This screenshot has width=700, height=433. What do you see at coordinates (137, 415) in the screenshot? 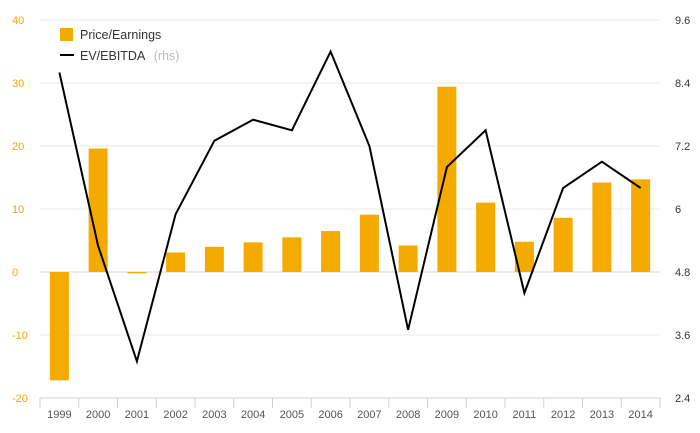
I see `x-tick-label: 2001` at bounding box center [137, 415].